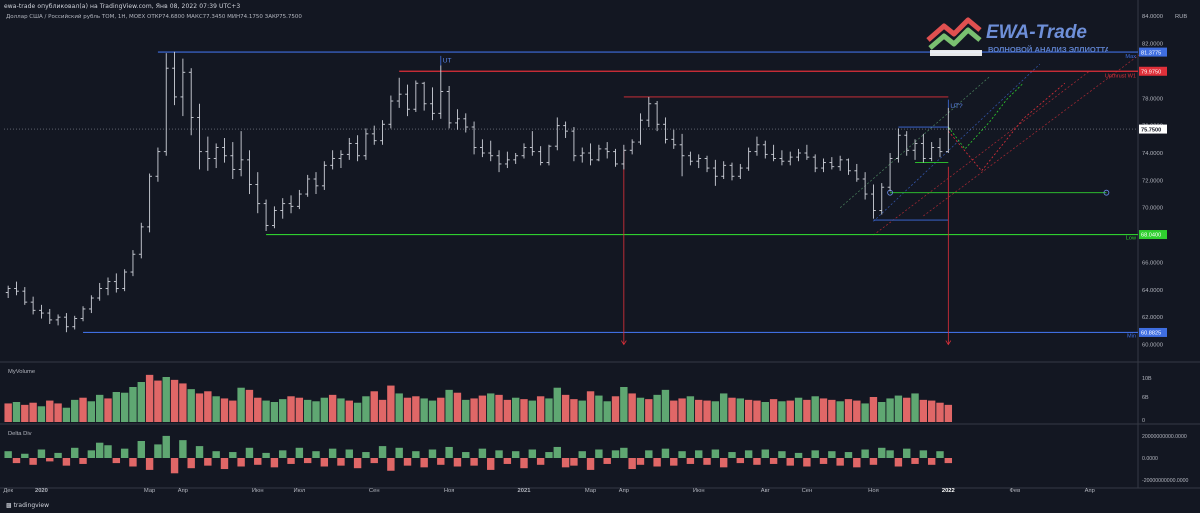 This screenshot has width=1200, height=513. What do you see at coordinates (981, 153) in the screenshot?
I see `channel-line` at bounding box center [981, 153].